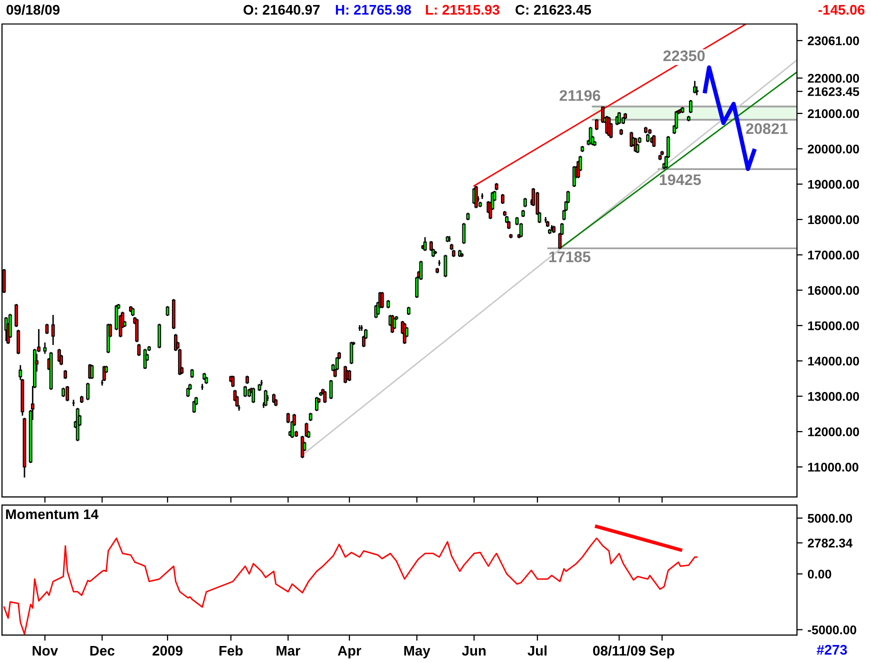 Image resolution: width=871 pixels, height=663 pixels. I want to click on y-tick-label: 21623.45, so click(834, 91).